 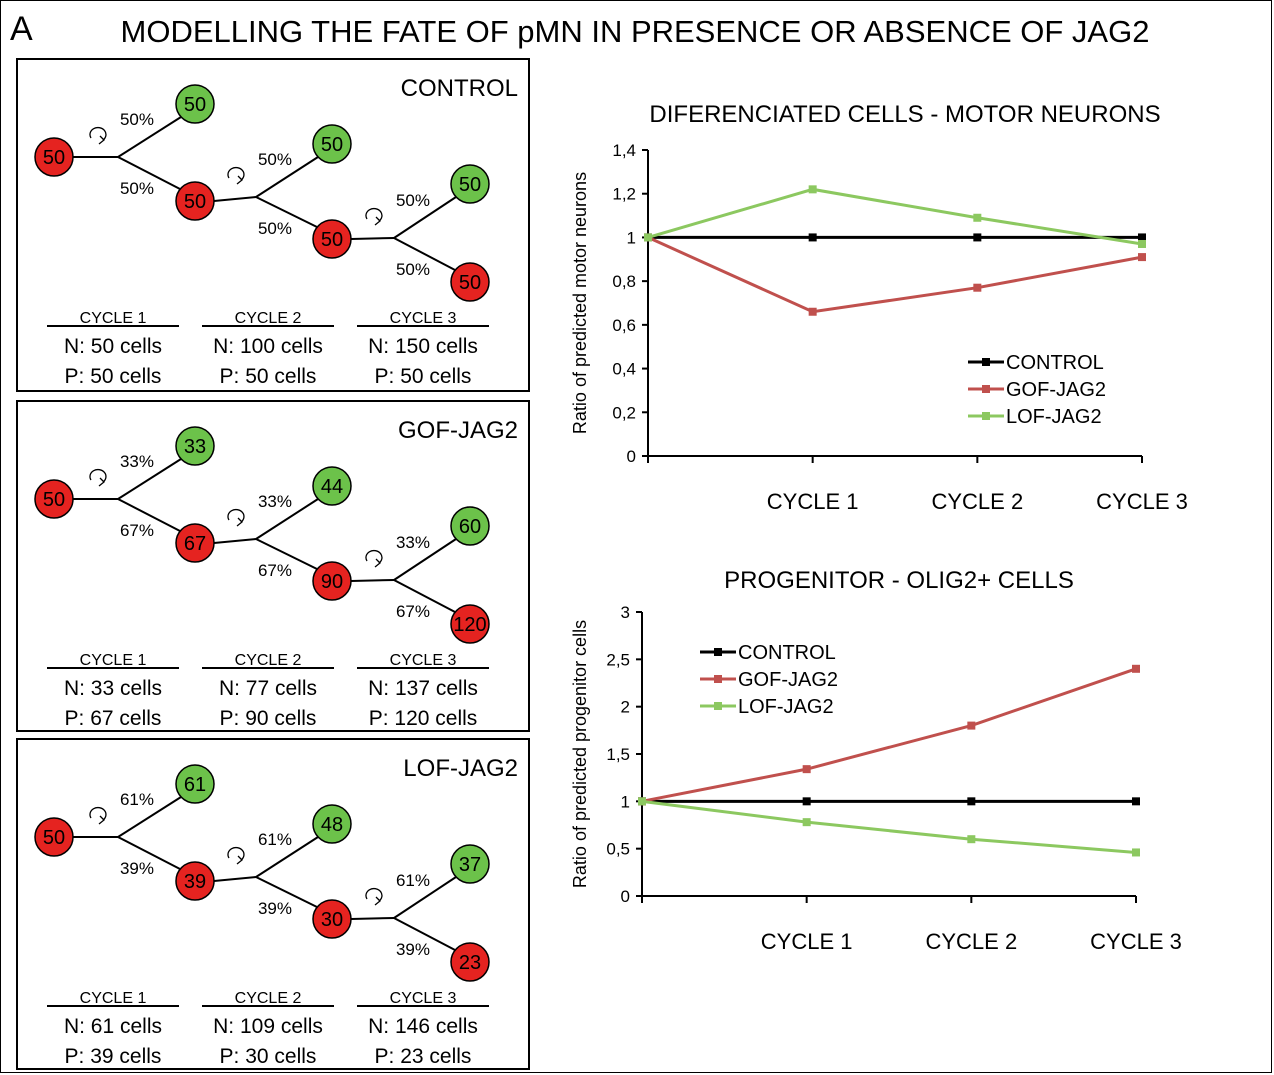 I want to click on legend-label: LOF-JAG2, so click(x=1054, y=417).